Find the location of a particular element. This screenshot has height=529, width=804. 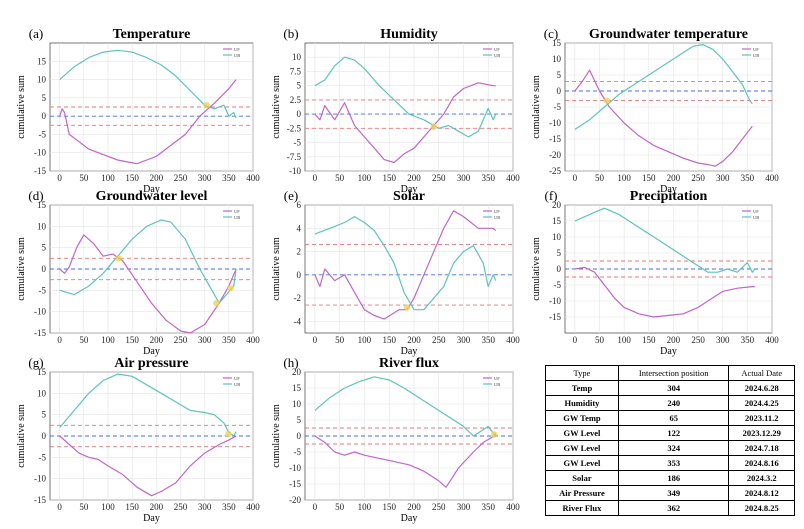

y-tick-label: -25 is located at coordinates (555, 171).